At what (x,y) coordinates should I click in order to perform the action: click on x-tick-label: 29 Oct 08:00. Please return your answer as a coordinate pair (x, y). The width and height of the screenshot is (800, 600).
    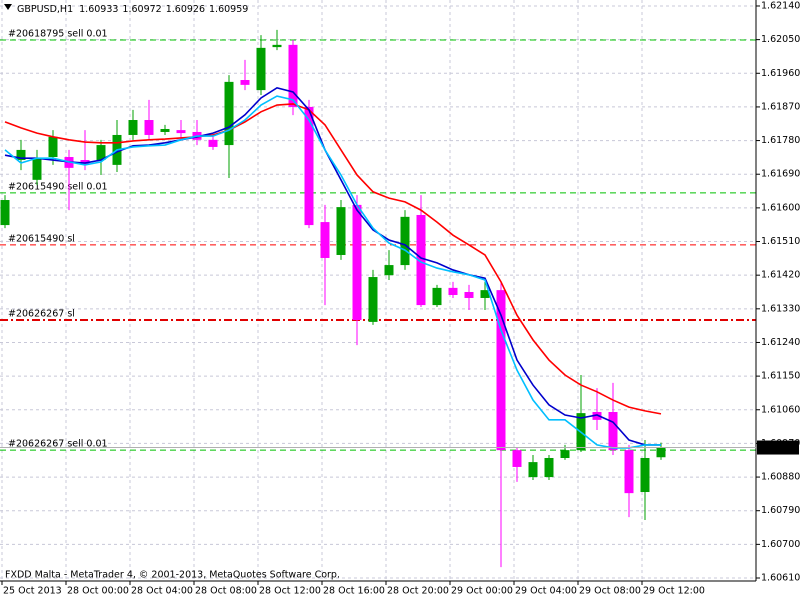
    Looking at the image, I should click on (610, 591).